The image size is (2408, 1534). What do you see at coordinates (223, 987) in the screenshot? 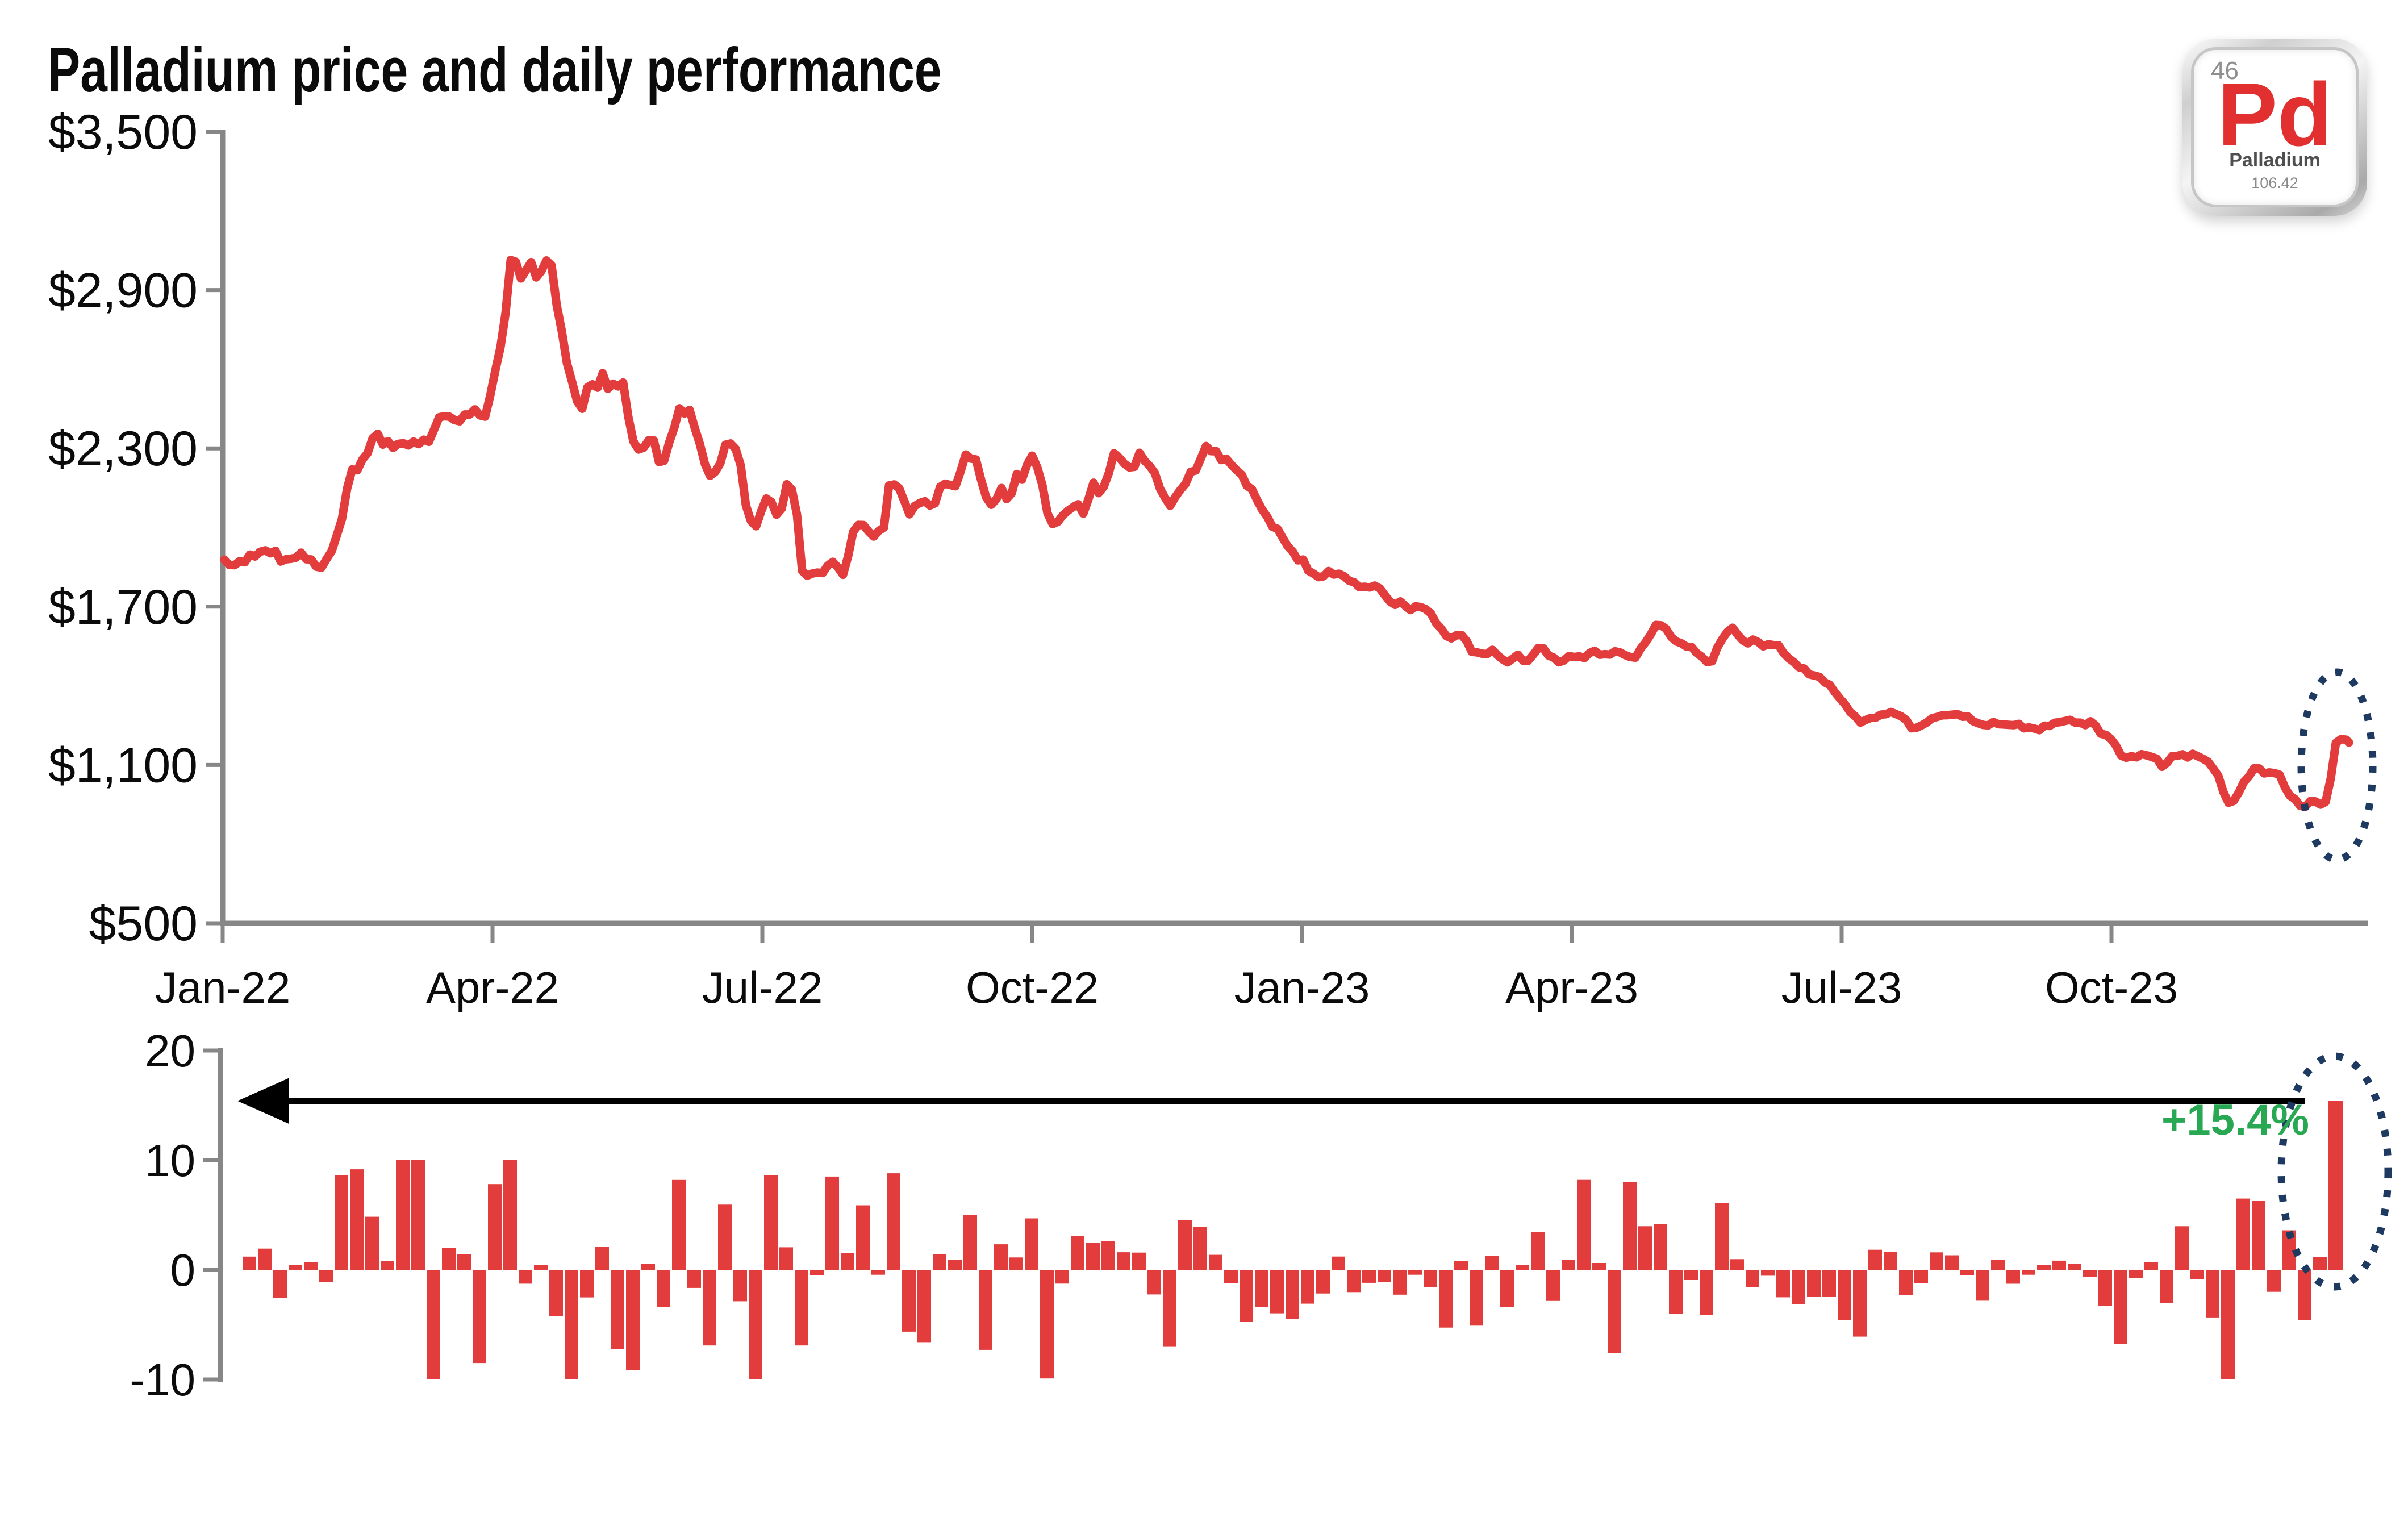
I see `price-x-tick-label: Jan-22` at bounding box center [223, 987].